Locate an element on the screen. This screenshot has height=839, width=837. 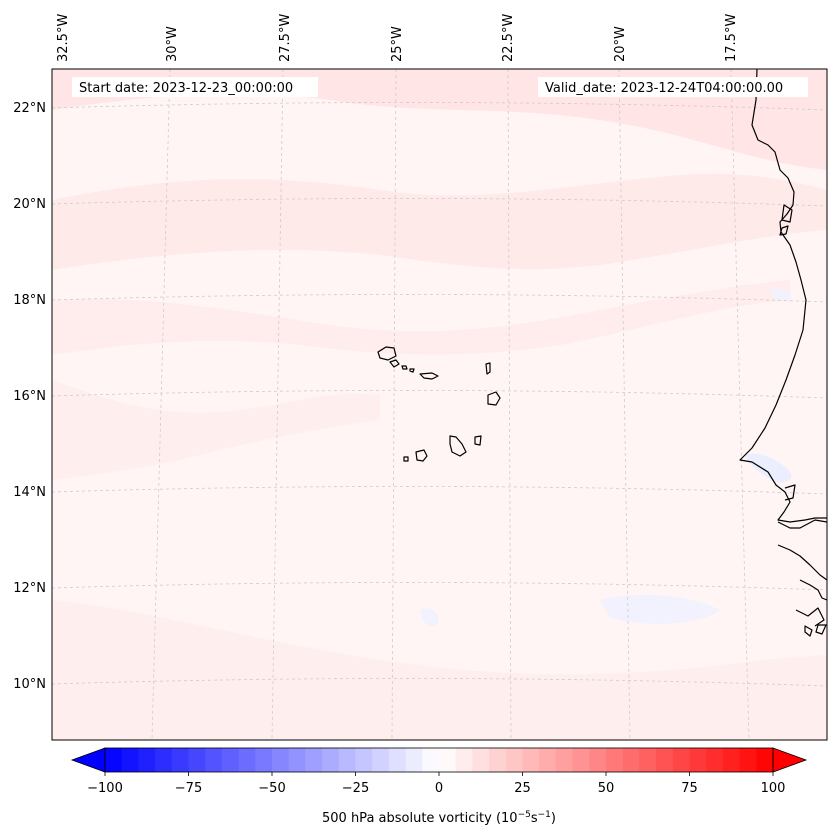
coastline-africa is located at coordinates (783, 296).